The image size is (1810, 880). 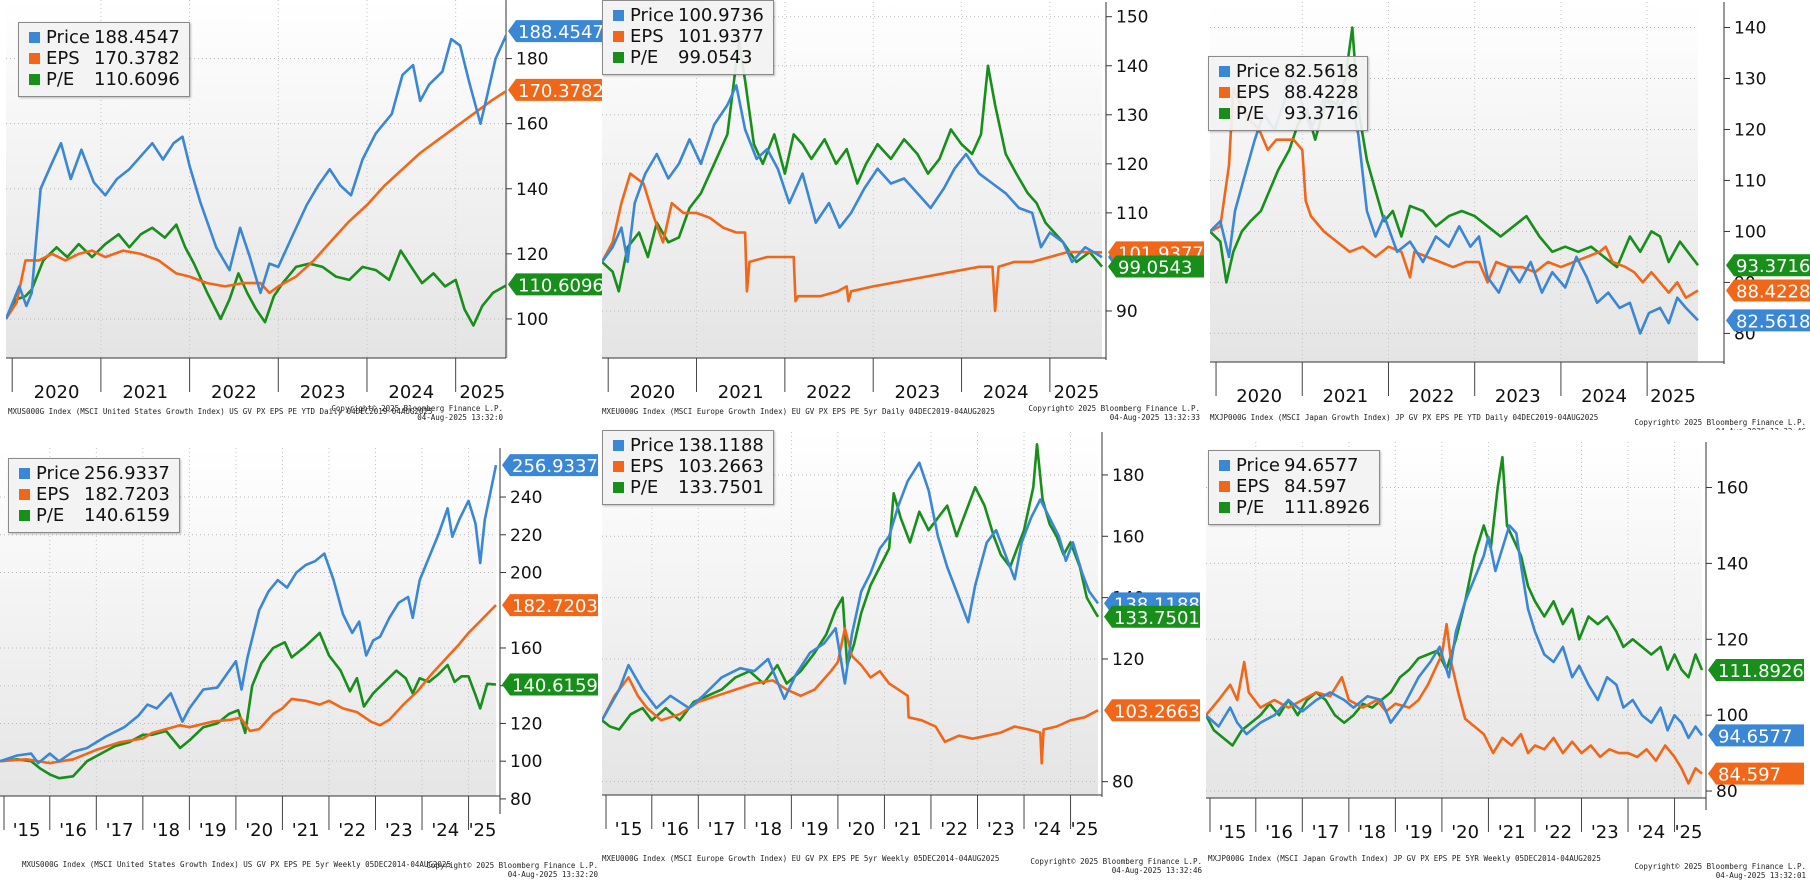 I want to click on last-value-tag: 82.5618, so click(x=1768, y=320).